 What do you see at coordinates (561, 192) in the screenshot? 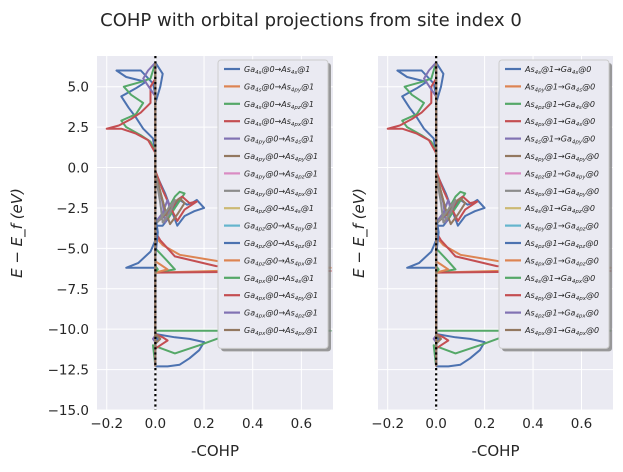
I see `legend-entry: As4px@1→Ga4py@0` at bounding box center [561, 192].